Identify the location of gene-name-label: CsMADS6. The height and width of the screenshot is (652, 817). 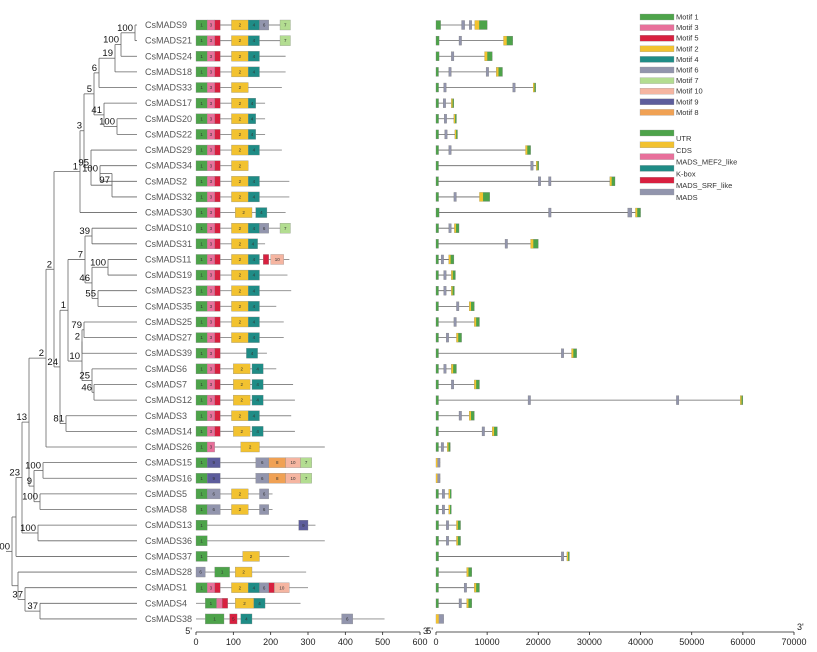
(166, 369).